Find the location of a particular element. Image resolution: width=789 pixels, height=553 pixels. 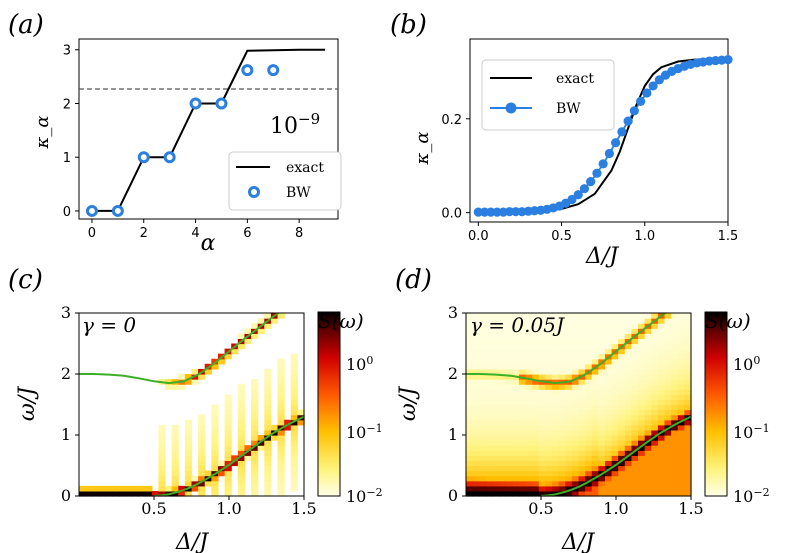

panel-c-colorbar-label: S(ω) is located at coordinates (341, 321).